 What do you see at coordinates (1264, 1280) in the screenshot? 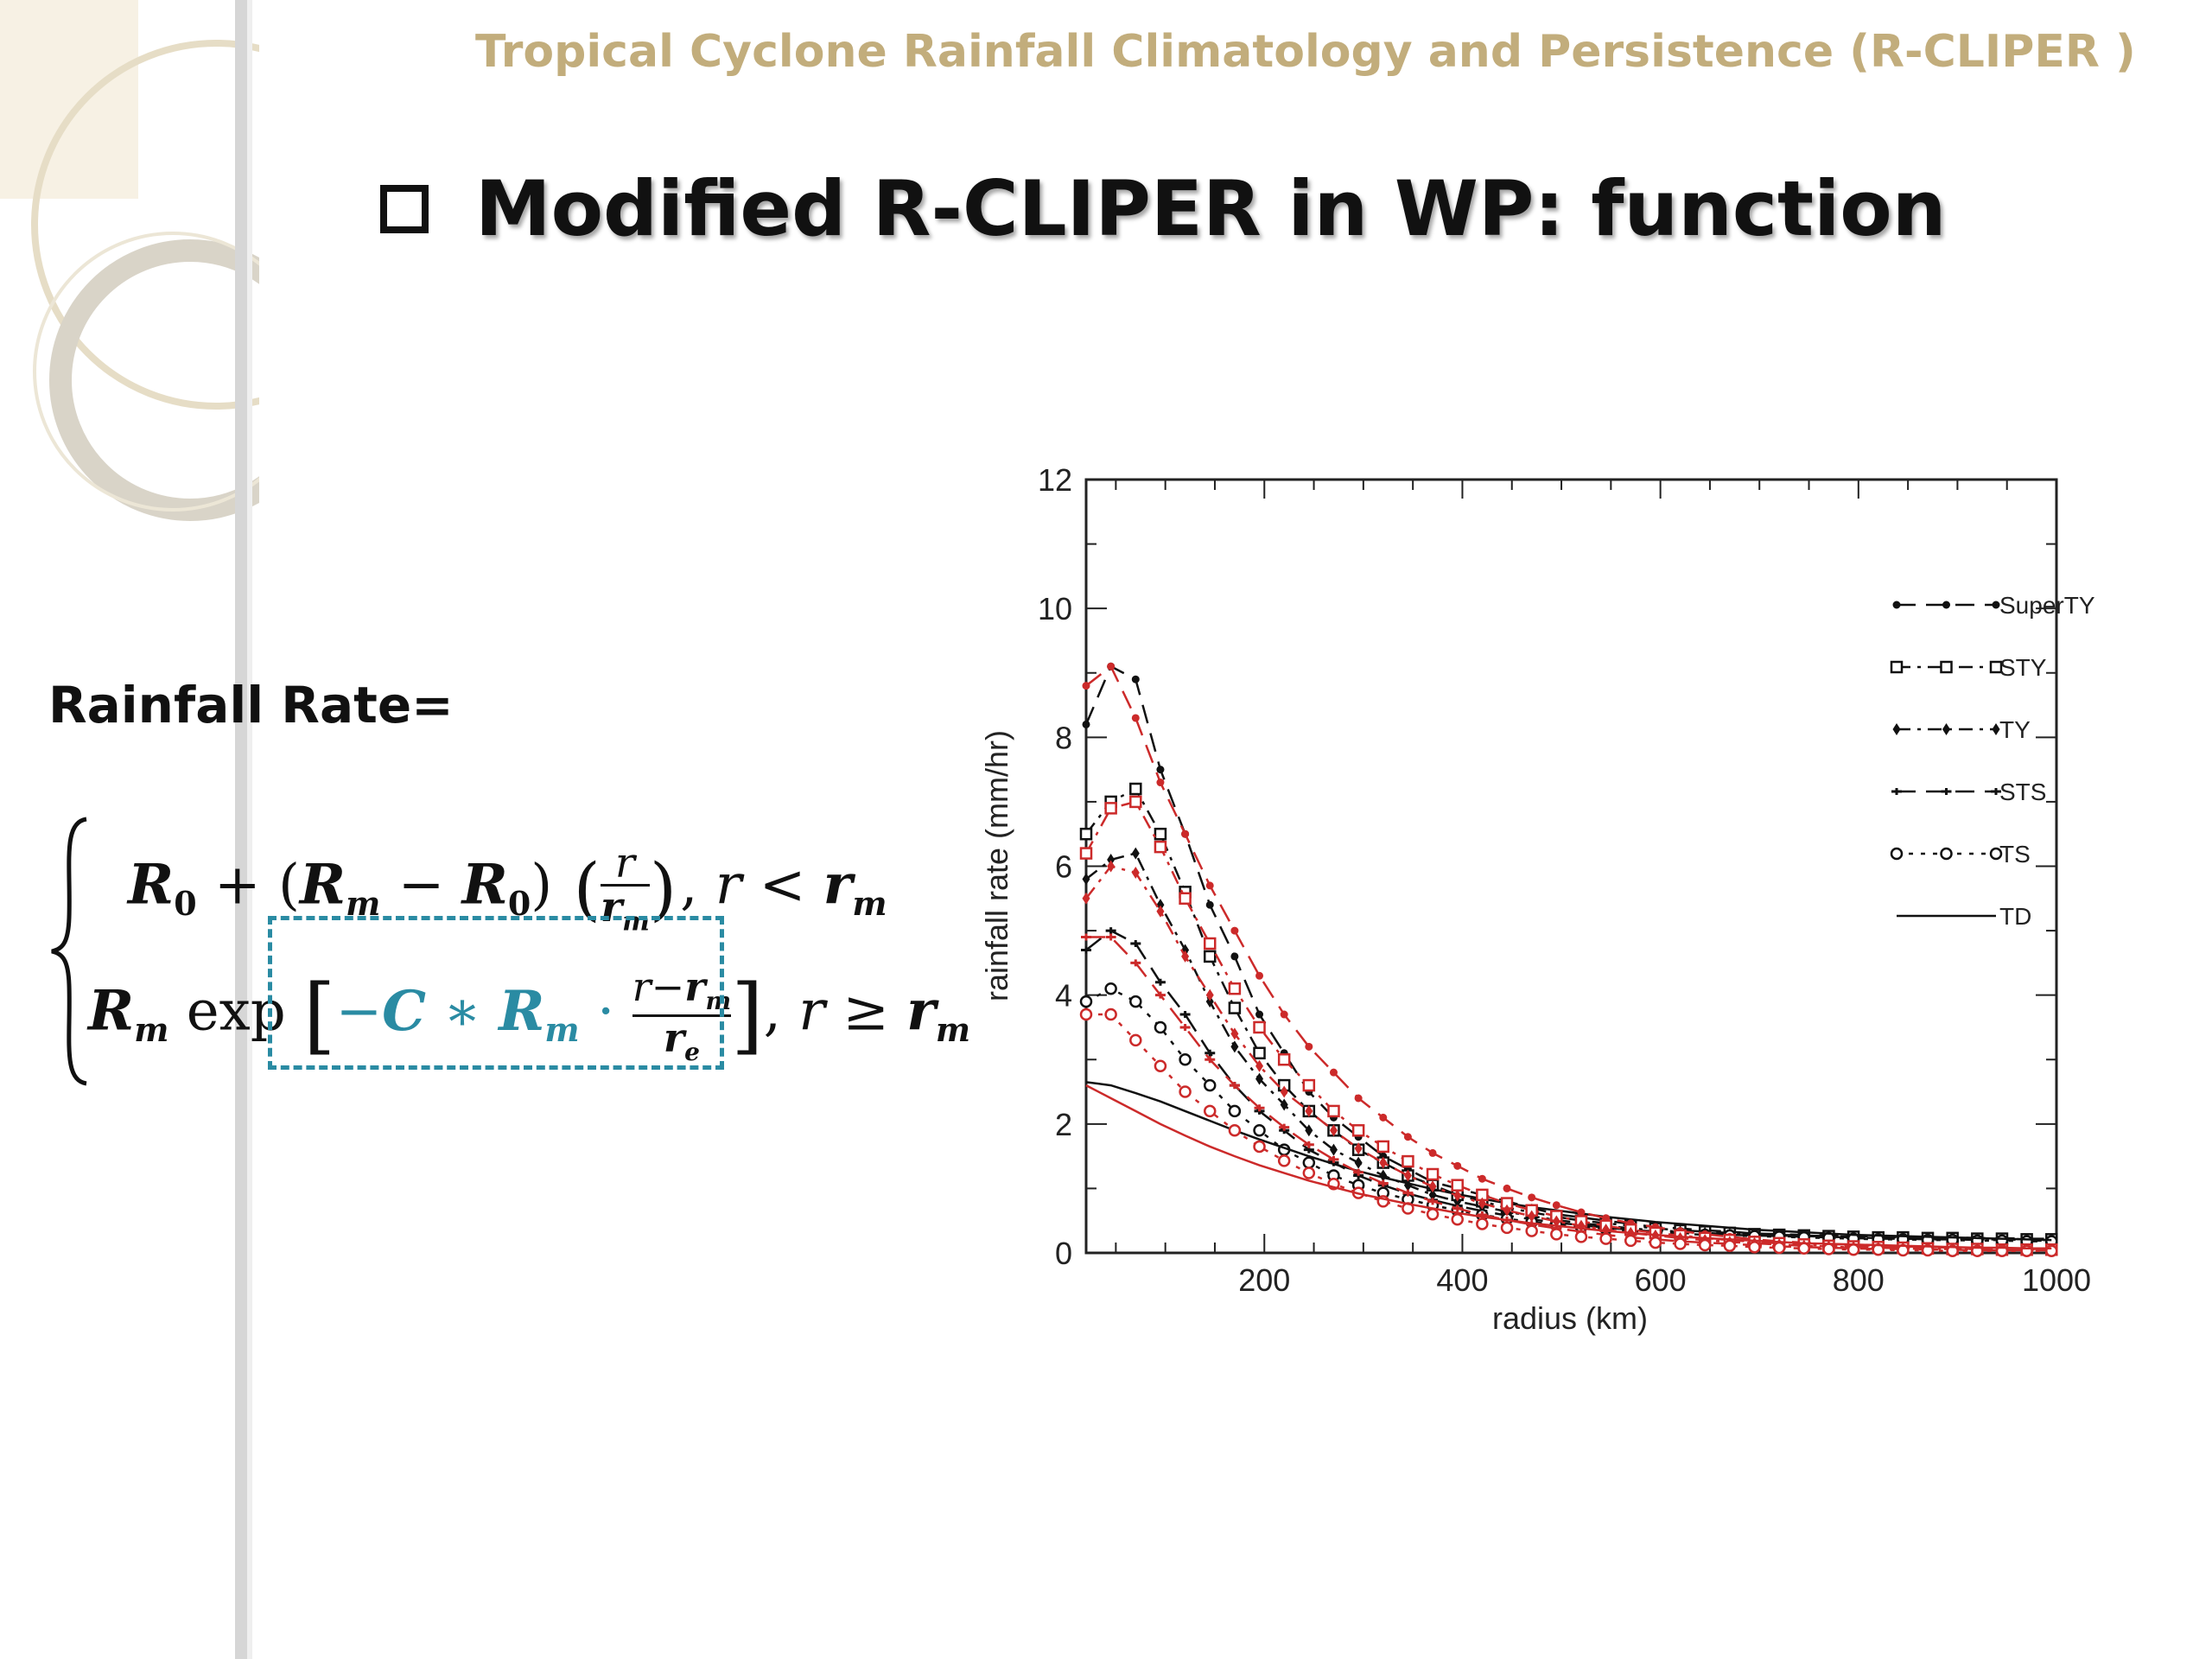
I see `x-tick-label: 200` at bounding box center [1264, 1280].